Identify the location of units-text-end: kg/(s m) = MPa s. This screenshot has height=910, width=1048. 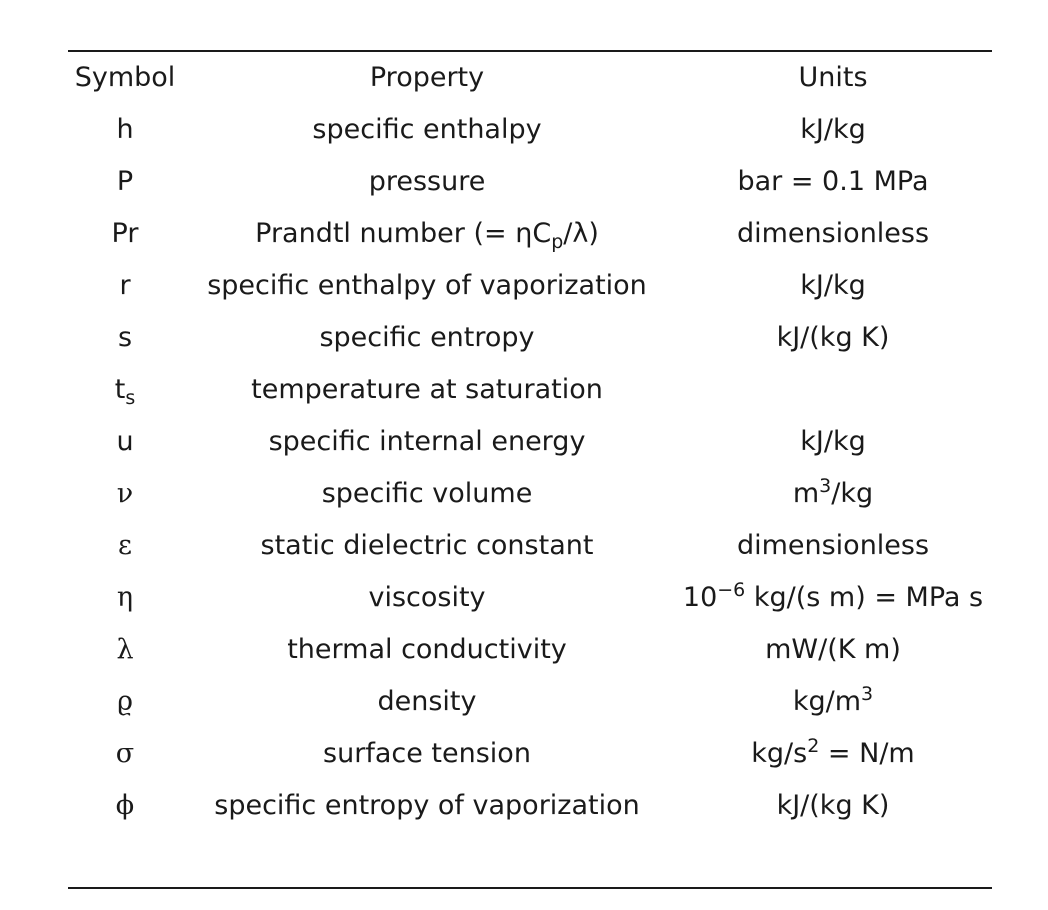
(864, 597).